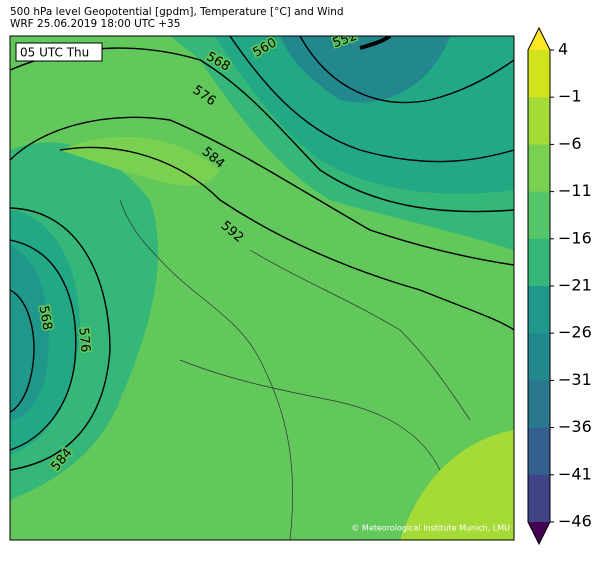 The image size is (603, 562). Describe the element at coordinates (83, 340) in the screenshot. I see `contour-label: 576` at that location.